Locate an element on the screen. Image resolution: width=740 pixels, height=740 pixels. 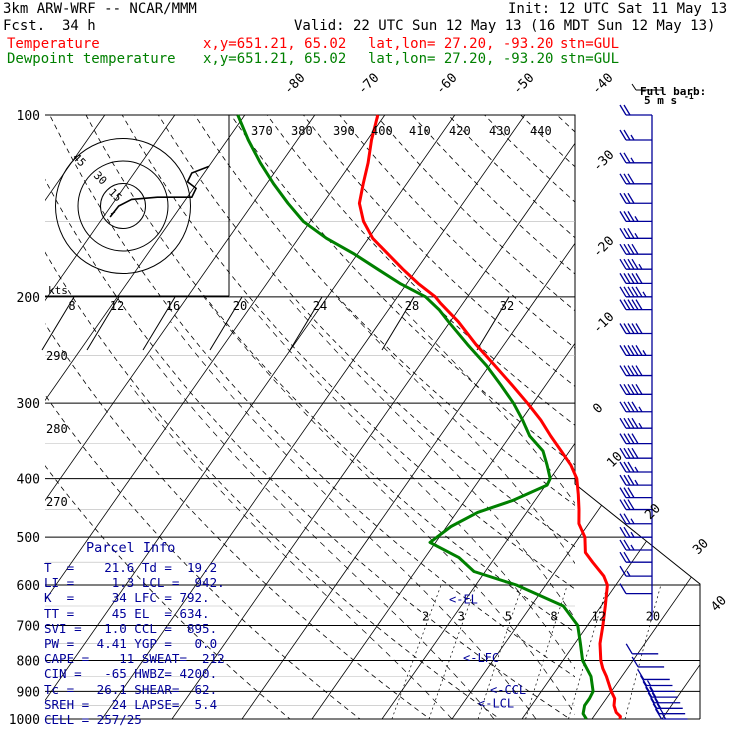
mixing-ratio-line is located at coordinates (452, 651).